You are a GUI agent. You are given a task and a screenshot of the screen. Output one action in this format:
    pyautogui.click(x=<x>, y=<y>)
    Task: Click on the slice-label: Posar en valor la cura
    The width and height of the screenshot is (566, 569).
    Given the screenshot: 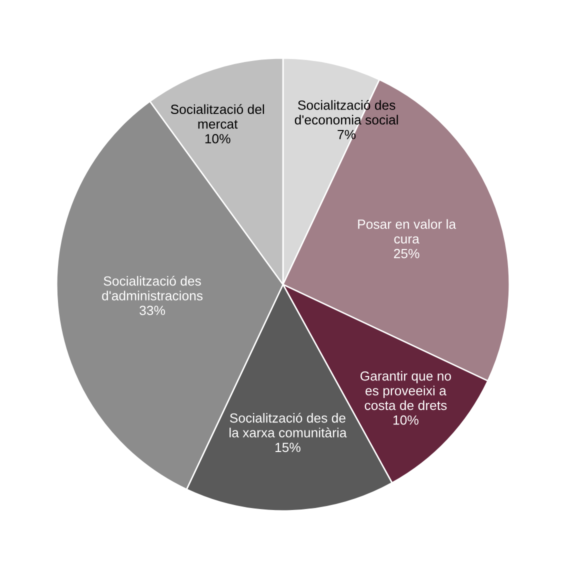 What is the action you would take?
    pyautogui.click(x=407, y=231)
    